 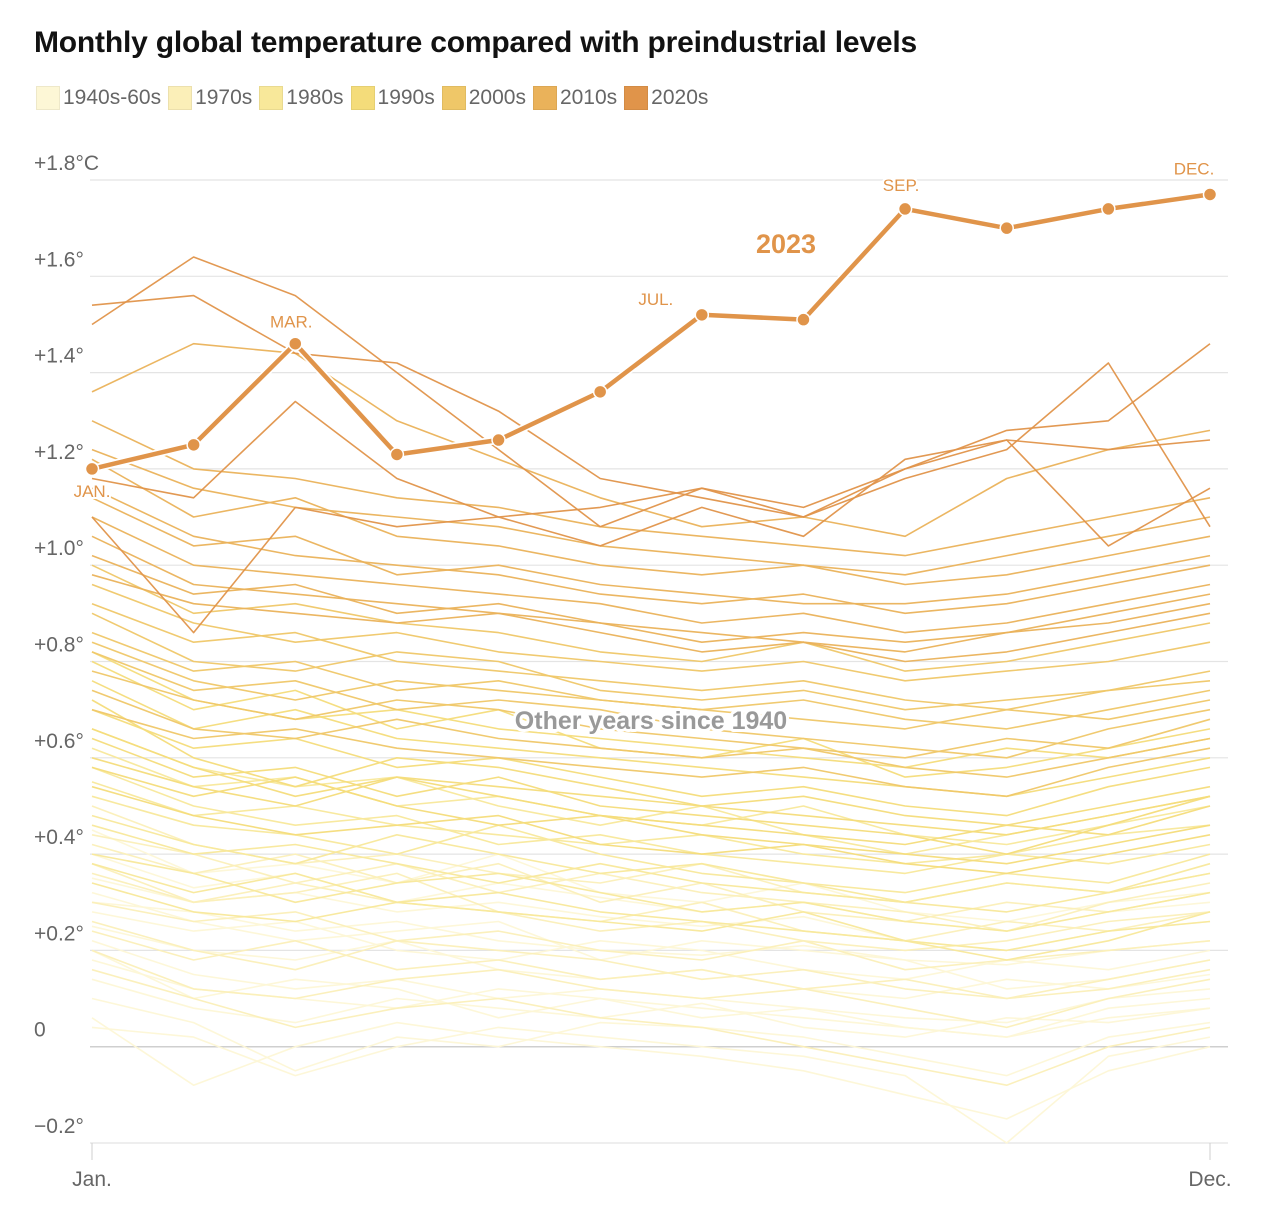 What do you see at coordinates (291, 322) in the screenshot?
I see `highlight-month-label: MAR.` at bounding box center [291, 322].